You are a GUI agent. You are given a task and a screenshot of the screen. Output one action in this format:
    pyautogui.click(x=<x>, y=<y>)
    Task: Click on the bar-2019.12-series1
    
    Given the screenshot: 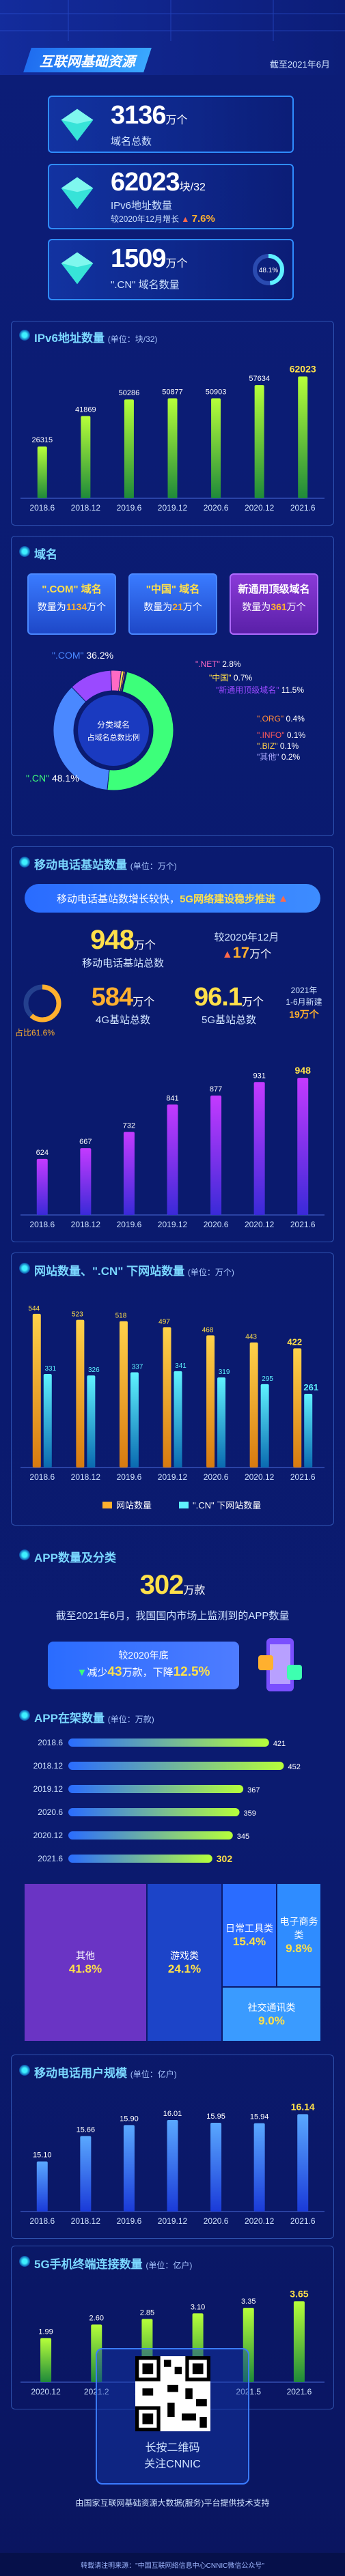 What is the action you would take?
    pyautogui.click(x=178, y=1419)
    